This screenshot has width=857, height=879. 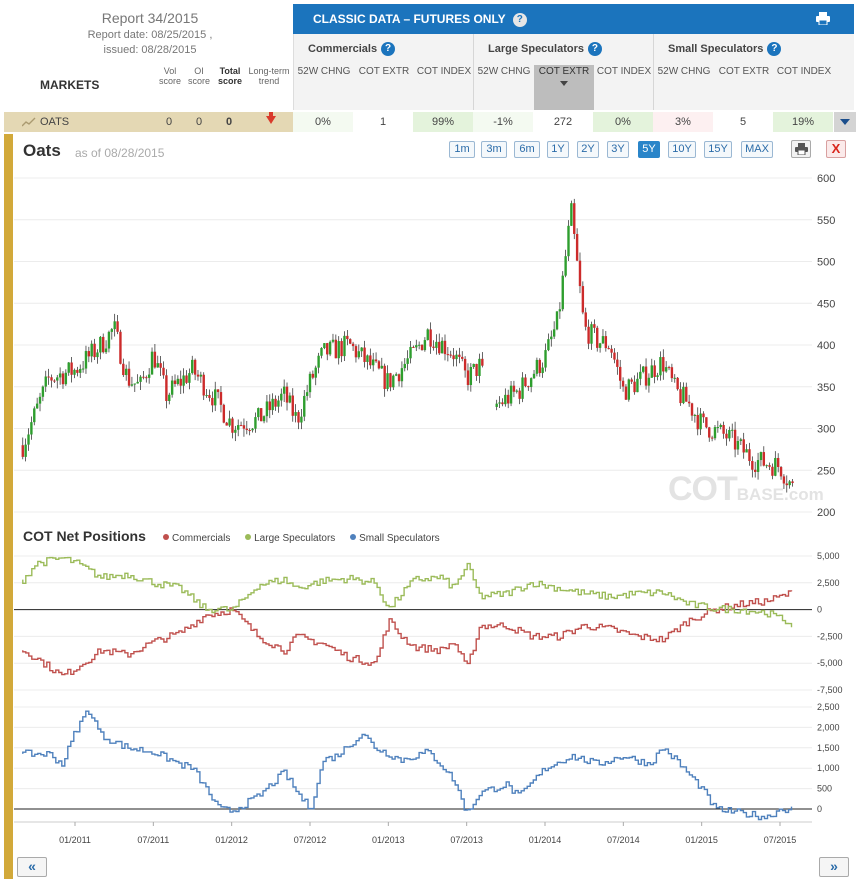 I want to click on x-tick-label: 01/2012, so click(x=231, y=840).